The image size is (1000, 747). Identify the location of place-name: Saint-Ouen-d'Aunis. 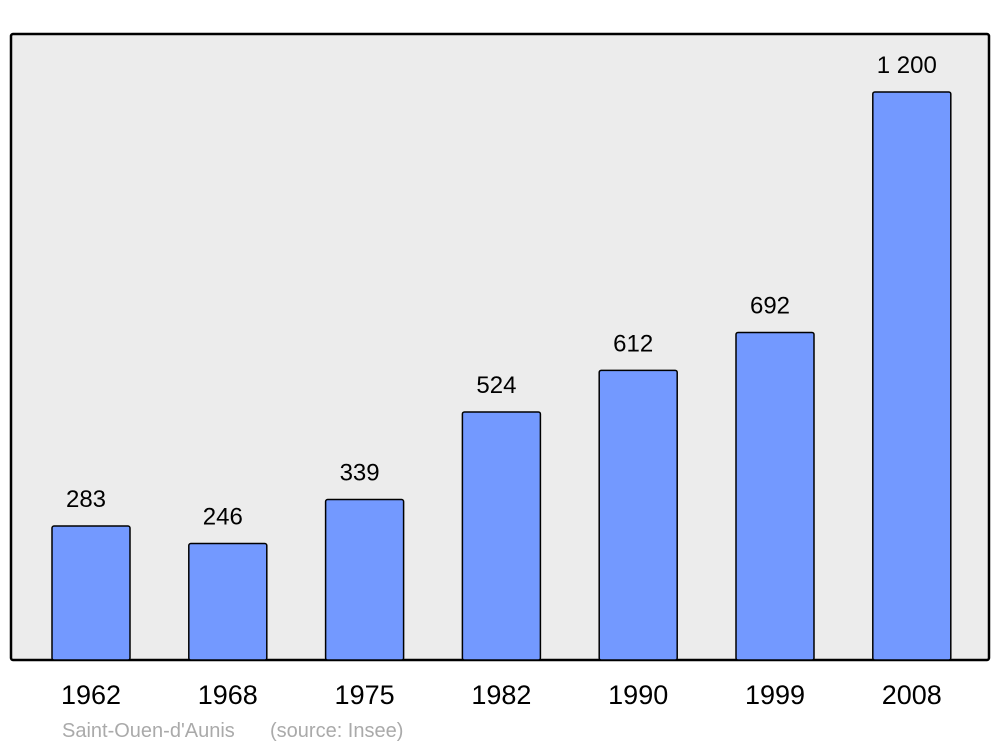
(148, 731).